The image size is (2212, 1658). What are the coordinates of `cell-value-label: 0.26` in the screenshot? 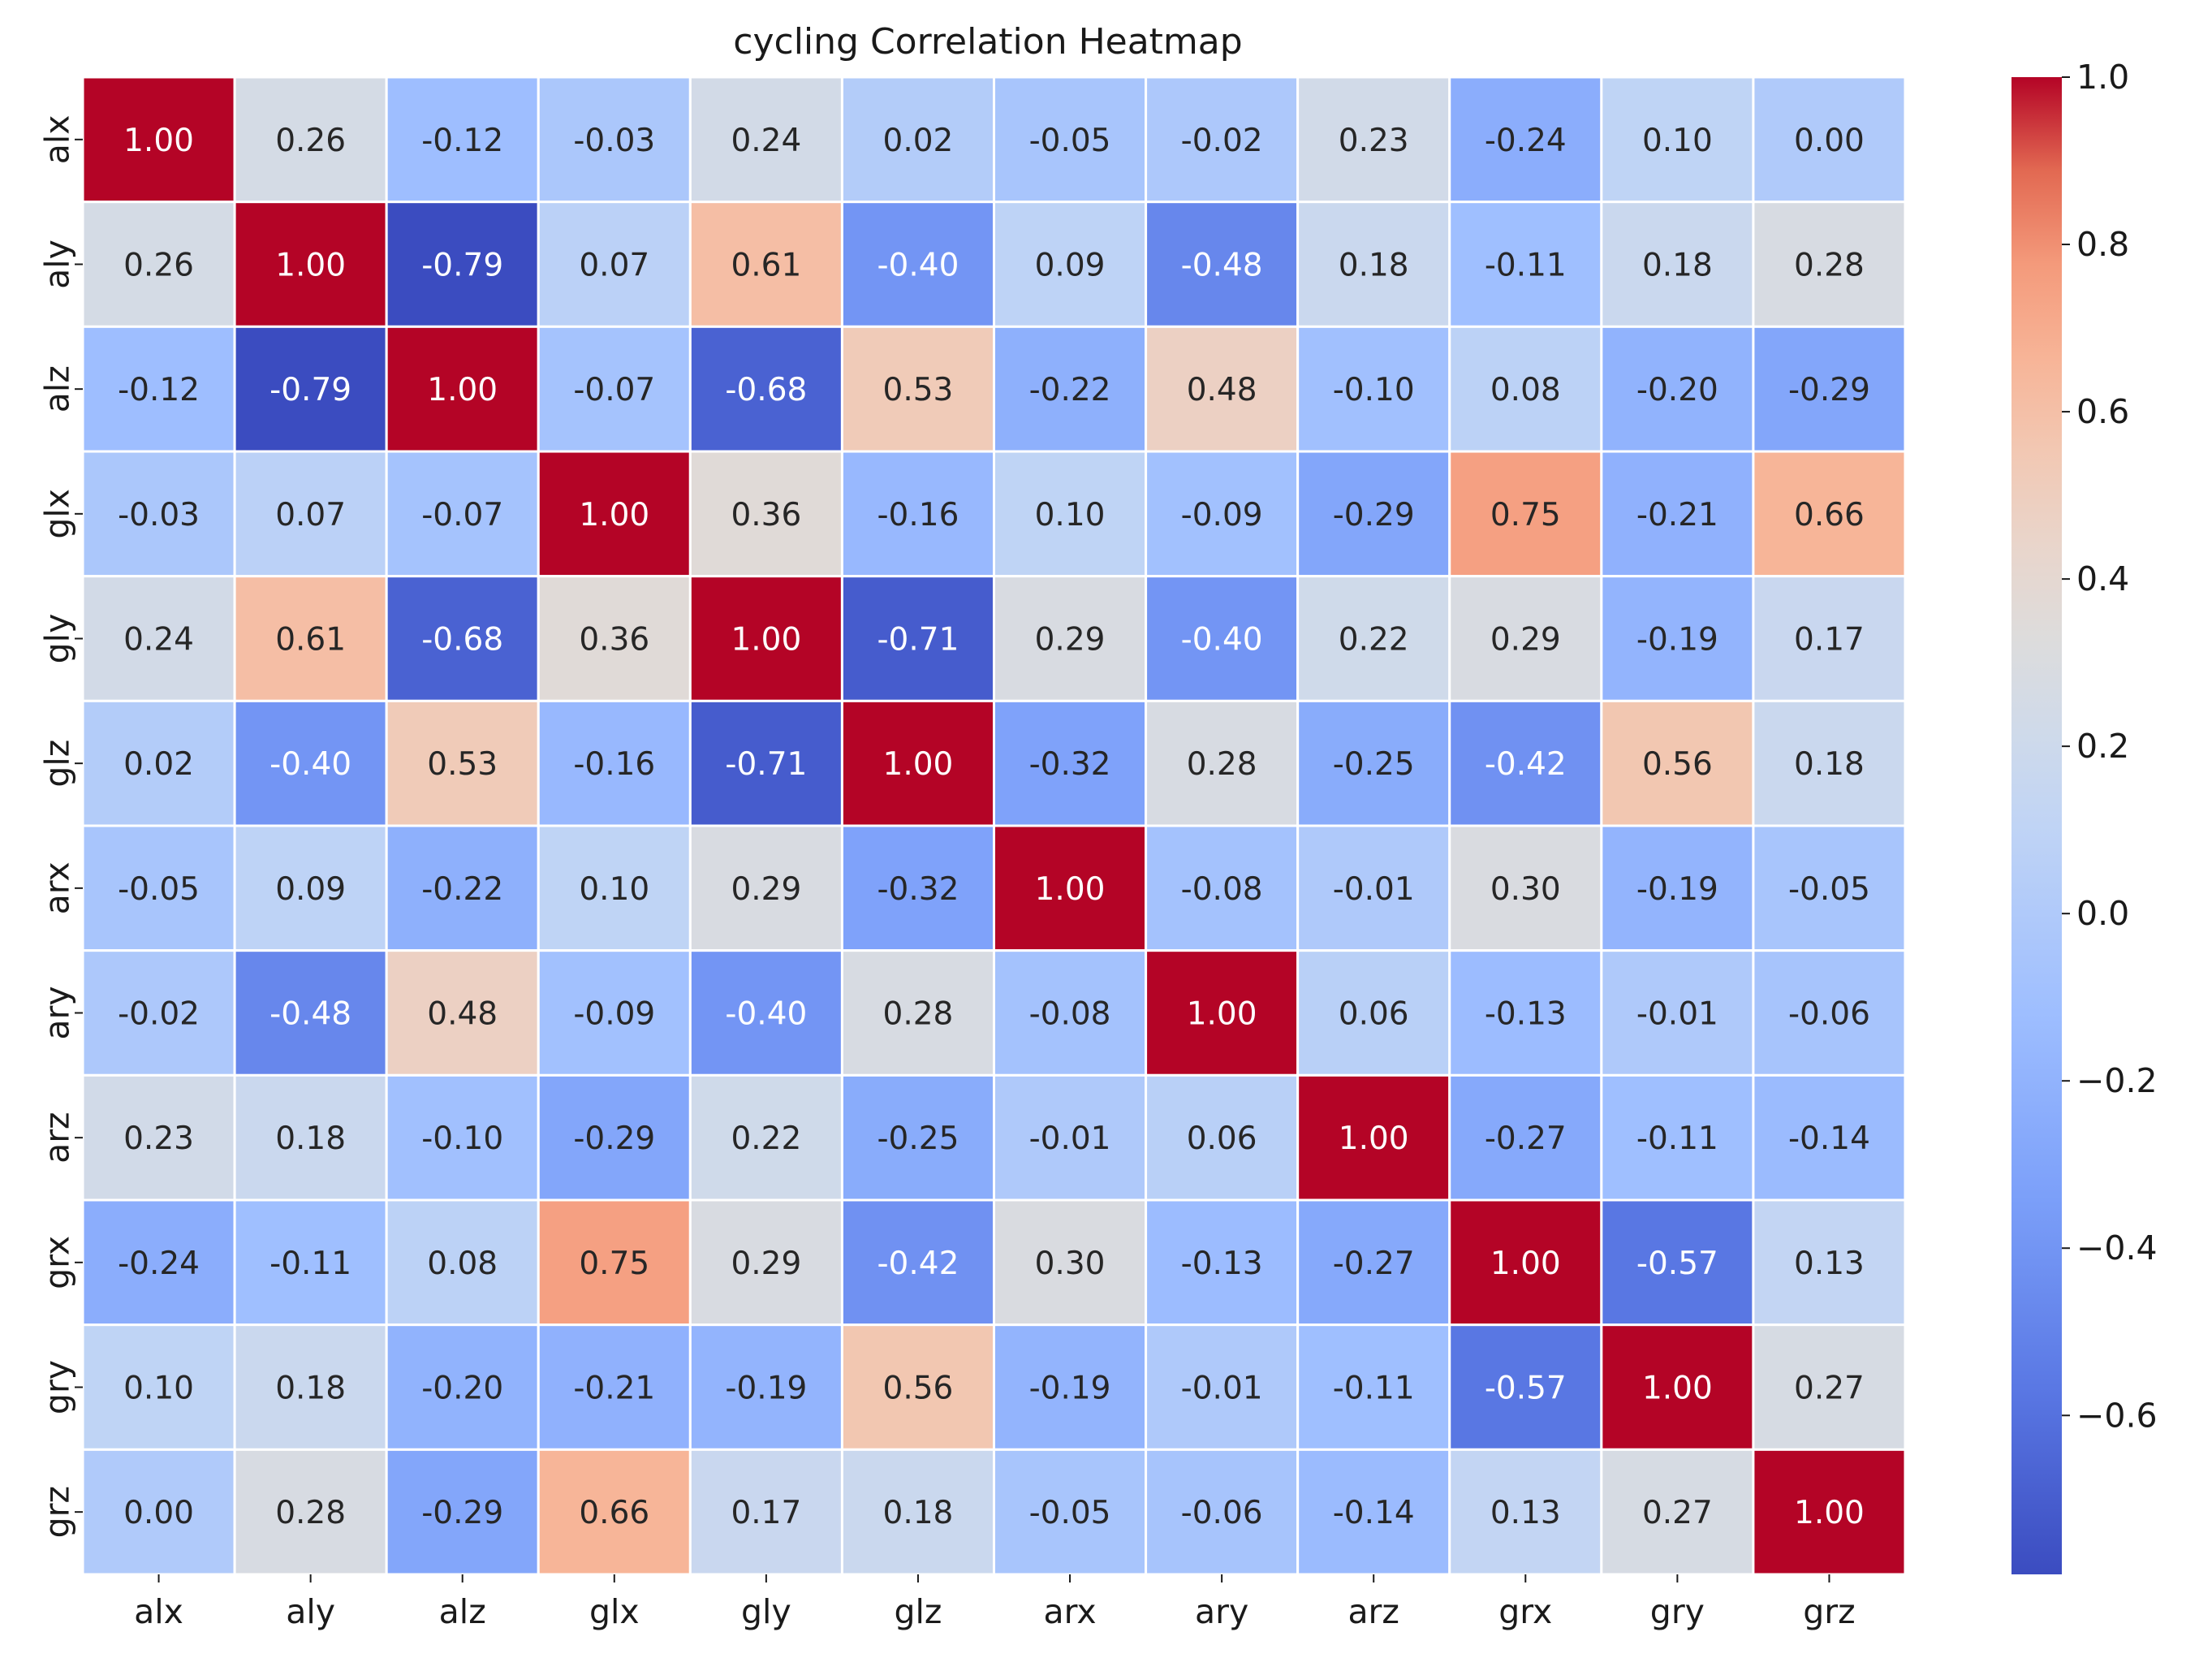 It's located at (310, 141).